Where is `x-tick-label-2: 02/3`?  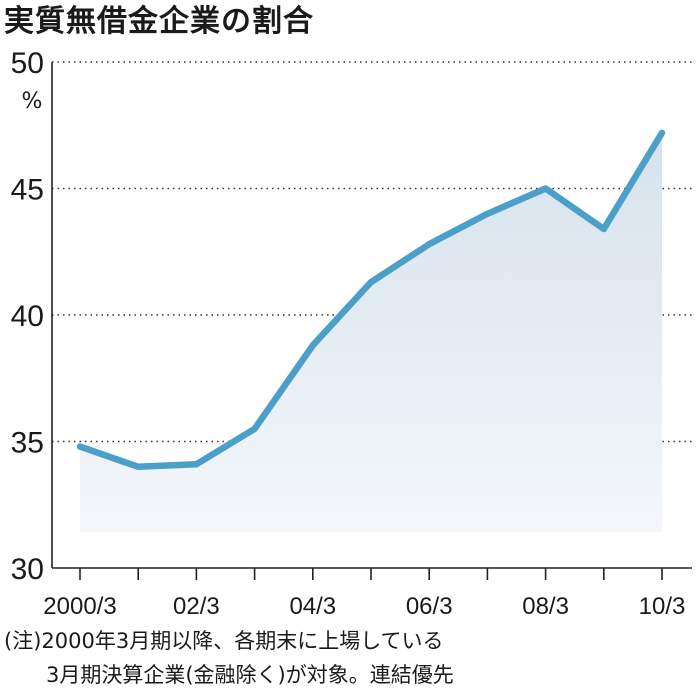
x-tick-label-2: 02/3 is located at coordinates (196, 606).